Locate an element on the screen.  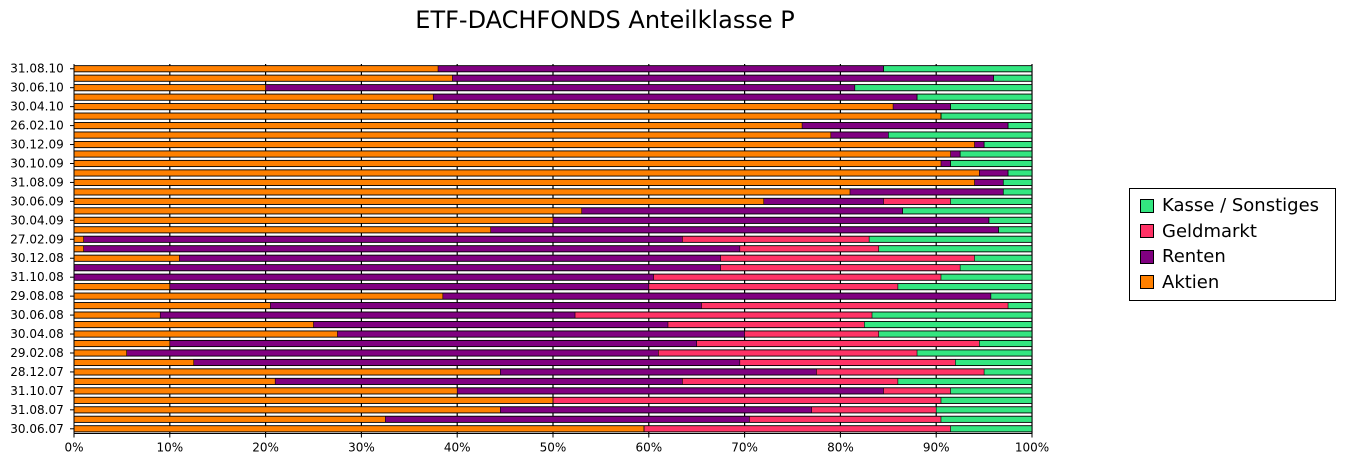
y-tick-label: 30.12.08 is located at coordinates (36, 258).